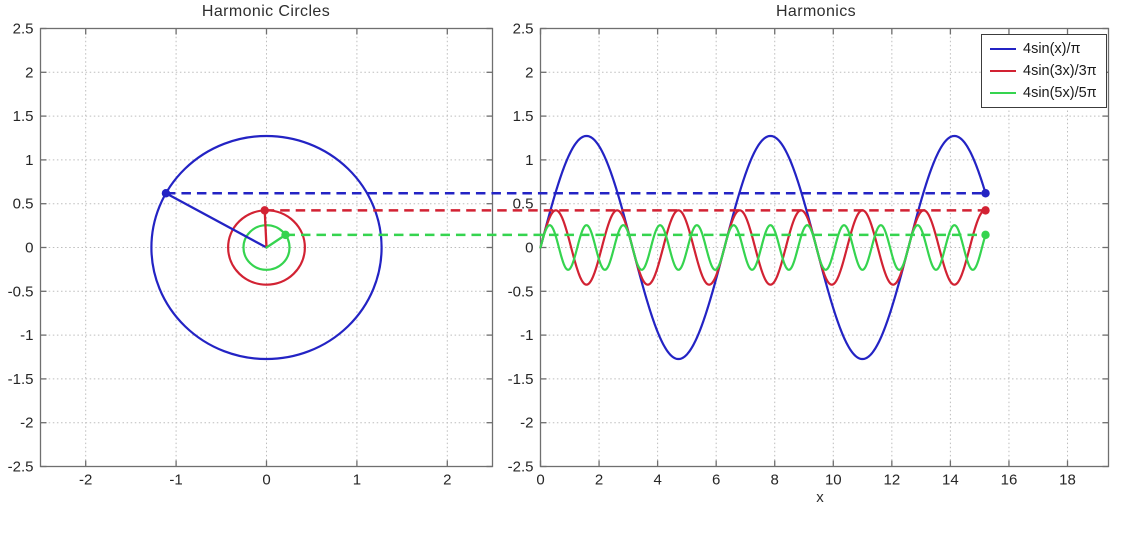 This screenshot has height=541, width=1125. I want to click on left-chart-x-tick-label: 0, so click(266, 480).